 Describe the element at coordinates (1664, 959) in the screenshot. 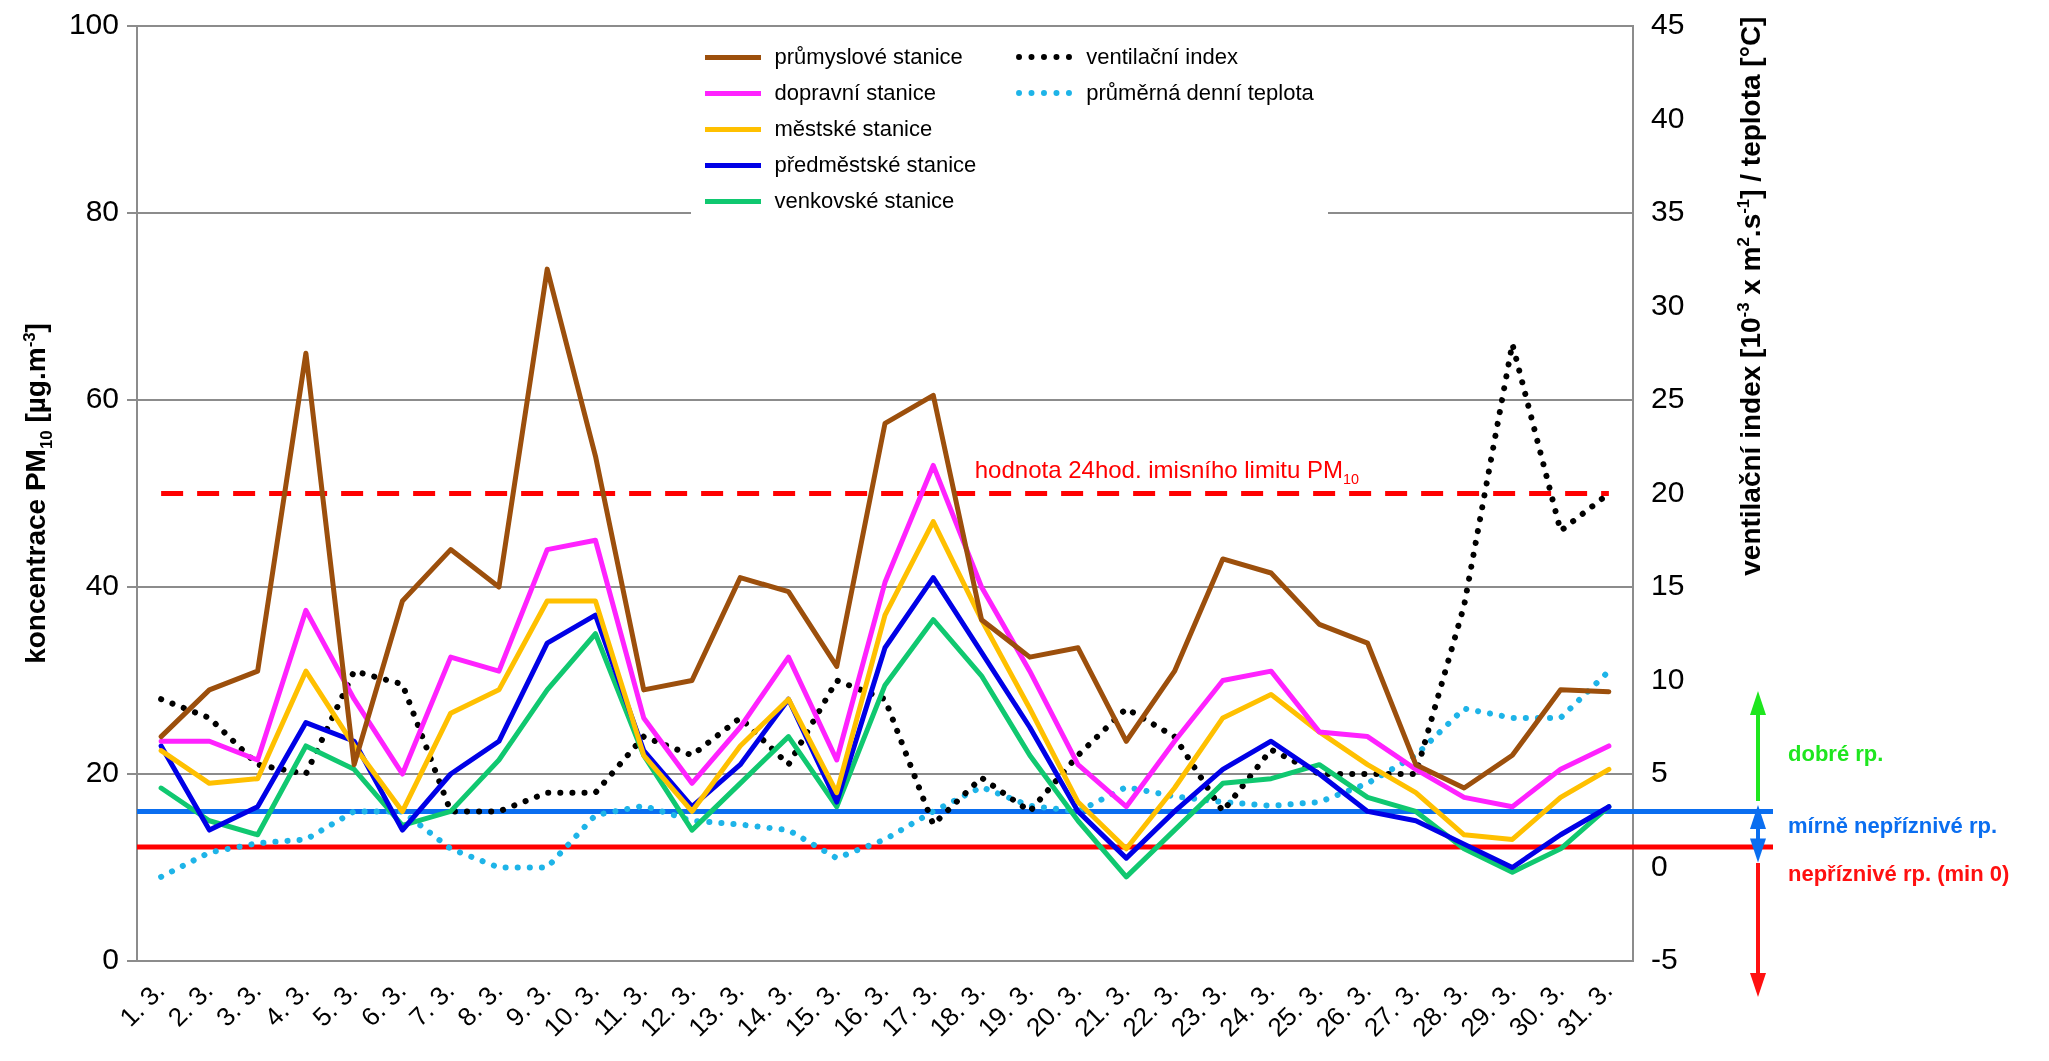

I see `y2-tick-label: -5` at that location.